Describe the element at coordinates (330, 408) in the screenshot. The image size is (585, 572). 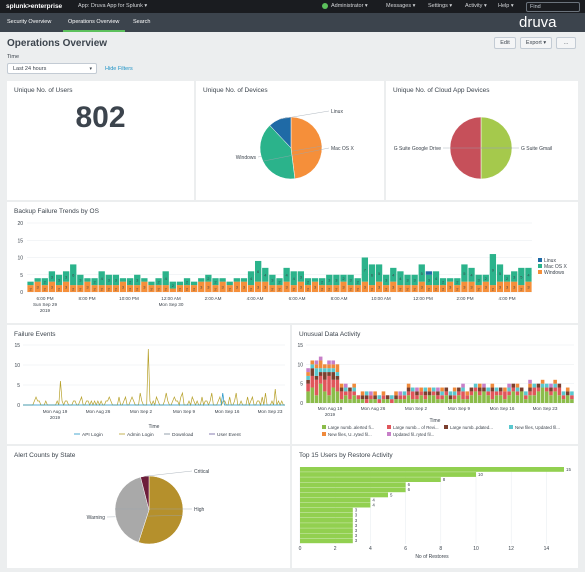
I see `x-tick-label: Mon Aug 19` at that location.